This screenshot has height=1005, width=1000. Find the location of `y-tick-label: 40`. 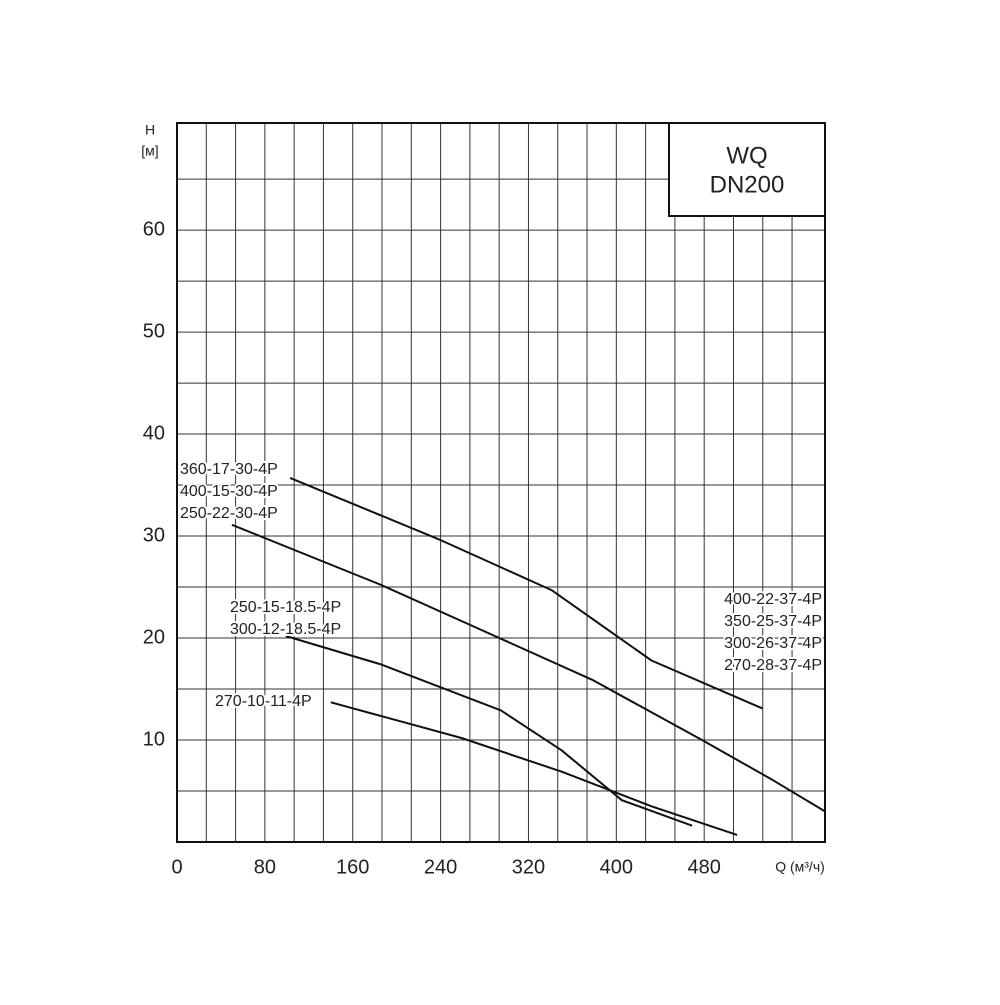

y-tick-label: 40 is located at coordinates (154, 433).